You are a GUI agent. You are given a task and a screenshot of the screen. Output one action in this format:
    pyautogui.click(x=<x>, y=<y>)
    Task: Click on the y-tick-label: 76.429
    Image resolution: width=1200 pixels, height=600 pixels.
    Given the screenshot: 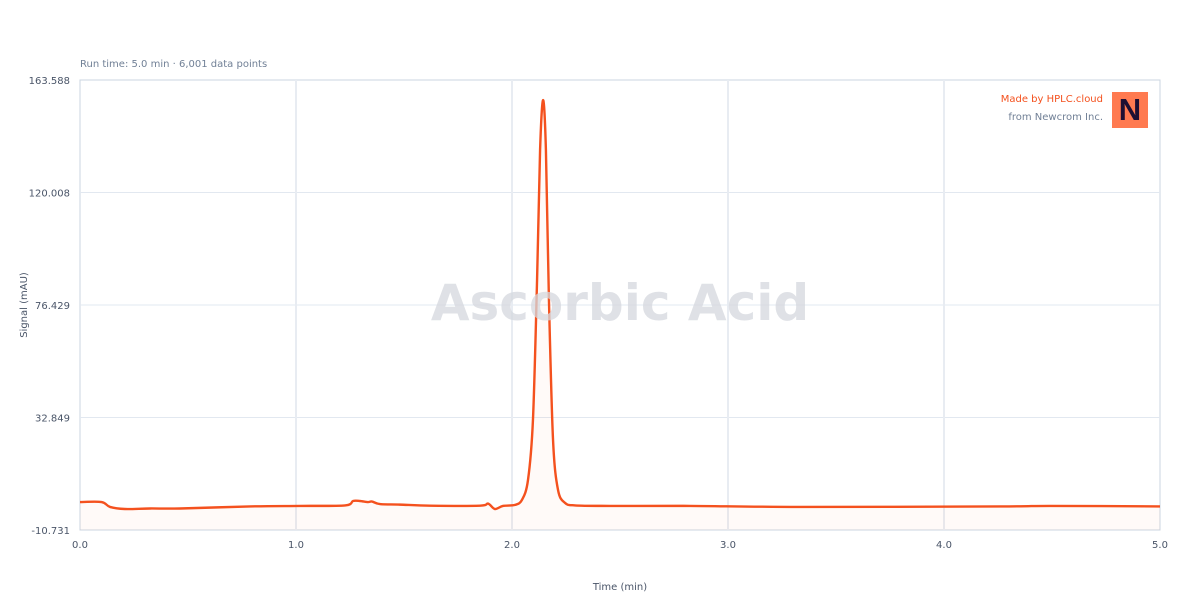 What is the action you would take?
    pyautogui.click(x=52, y=306)
    